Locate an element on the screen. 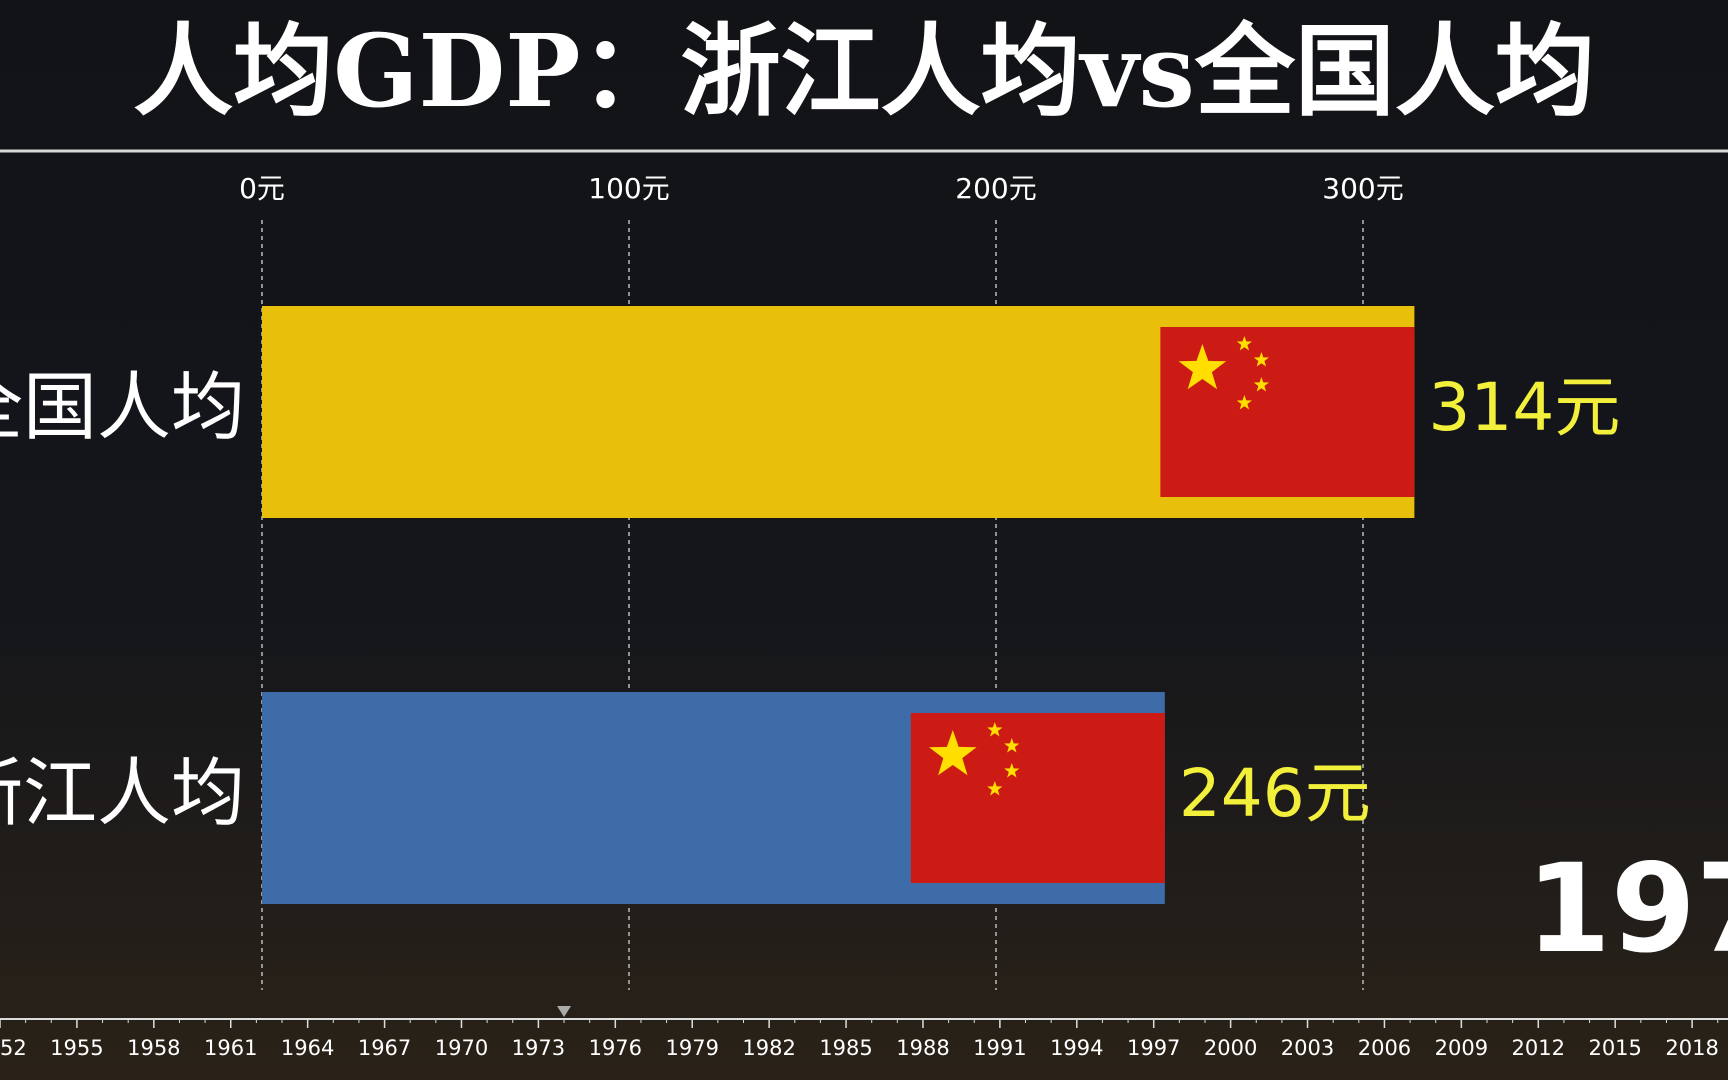  category-label: 全国人均 is located at coordinates (122, 408).